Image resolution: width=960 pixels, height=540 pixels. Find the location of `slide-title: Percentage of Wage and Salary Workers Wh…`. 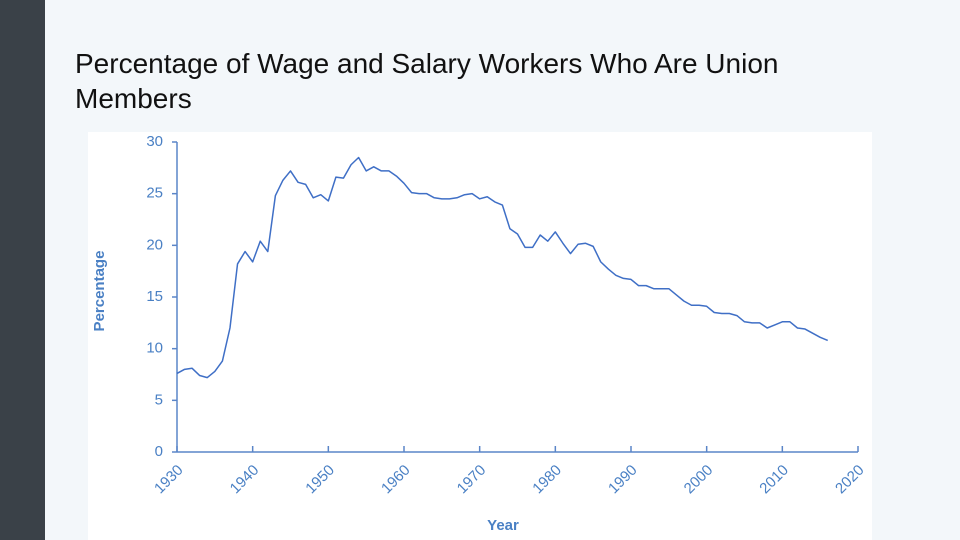

slide-title: Percentage of Wage and Salary Workers Wh… is located at coordinates (427, 81).